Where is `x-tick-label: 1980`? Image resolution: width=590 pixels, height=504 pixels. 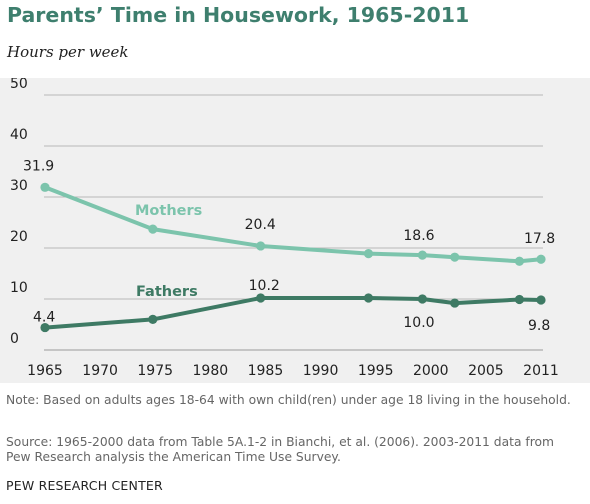 x-tick-label: 1980 is located at coordinates (211, 371).